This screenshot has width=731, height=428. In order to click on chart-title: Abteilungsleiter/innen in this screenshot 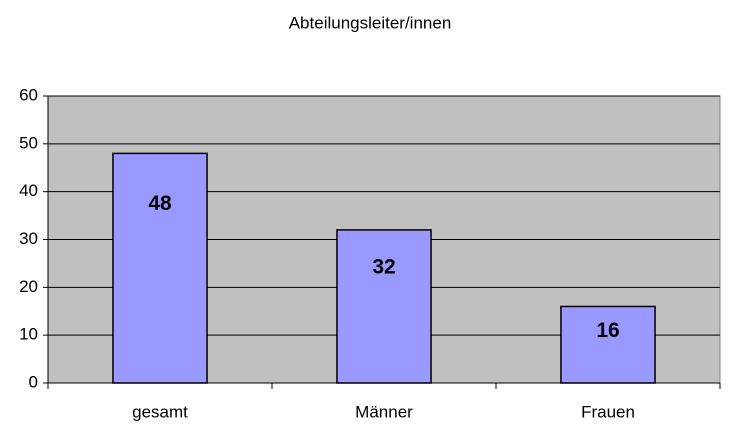, I will do `click(370, 22)`.